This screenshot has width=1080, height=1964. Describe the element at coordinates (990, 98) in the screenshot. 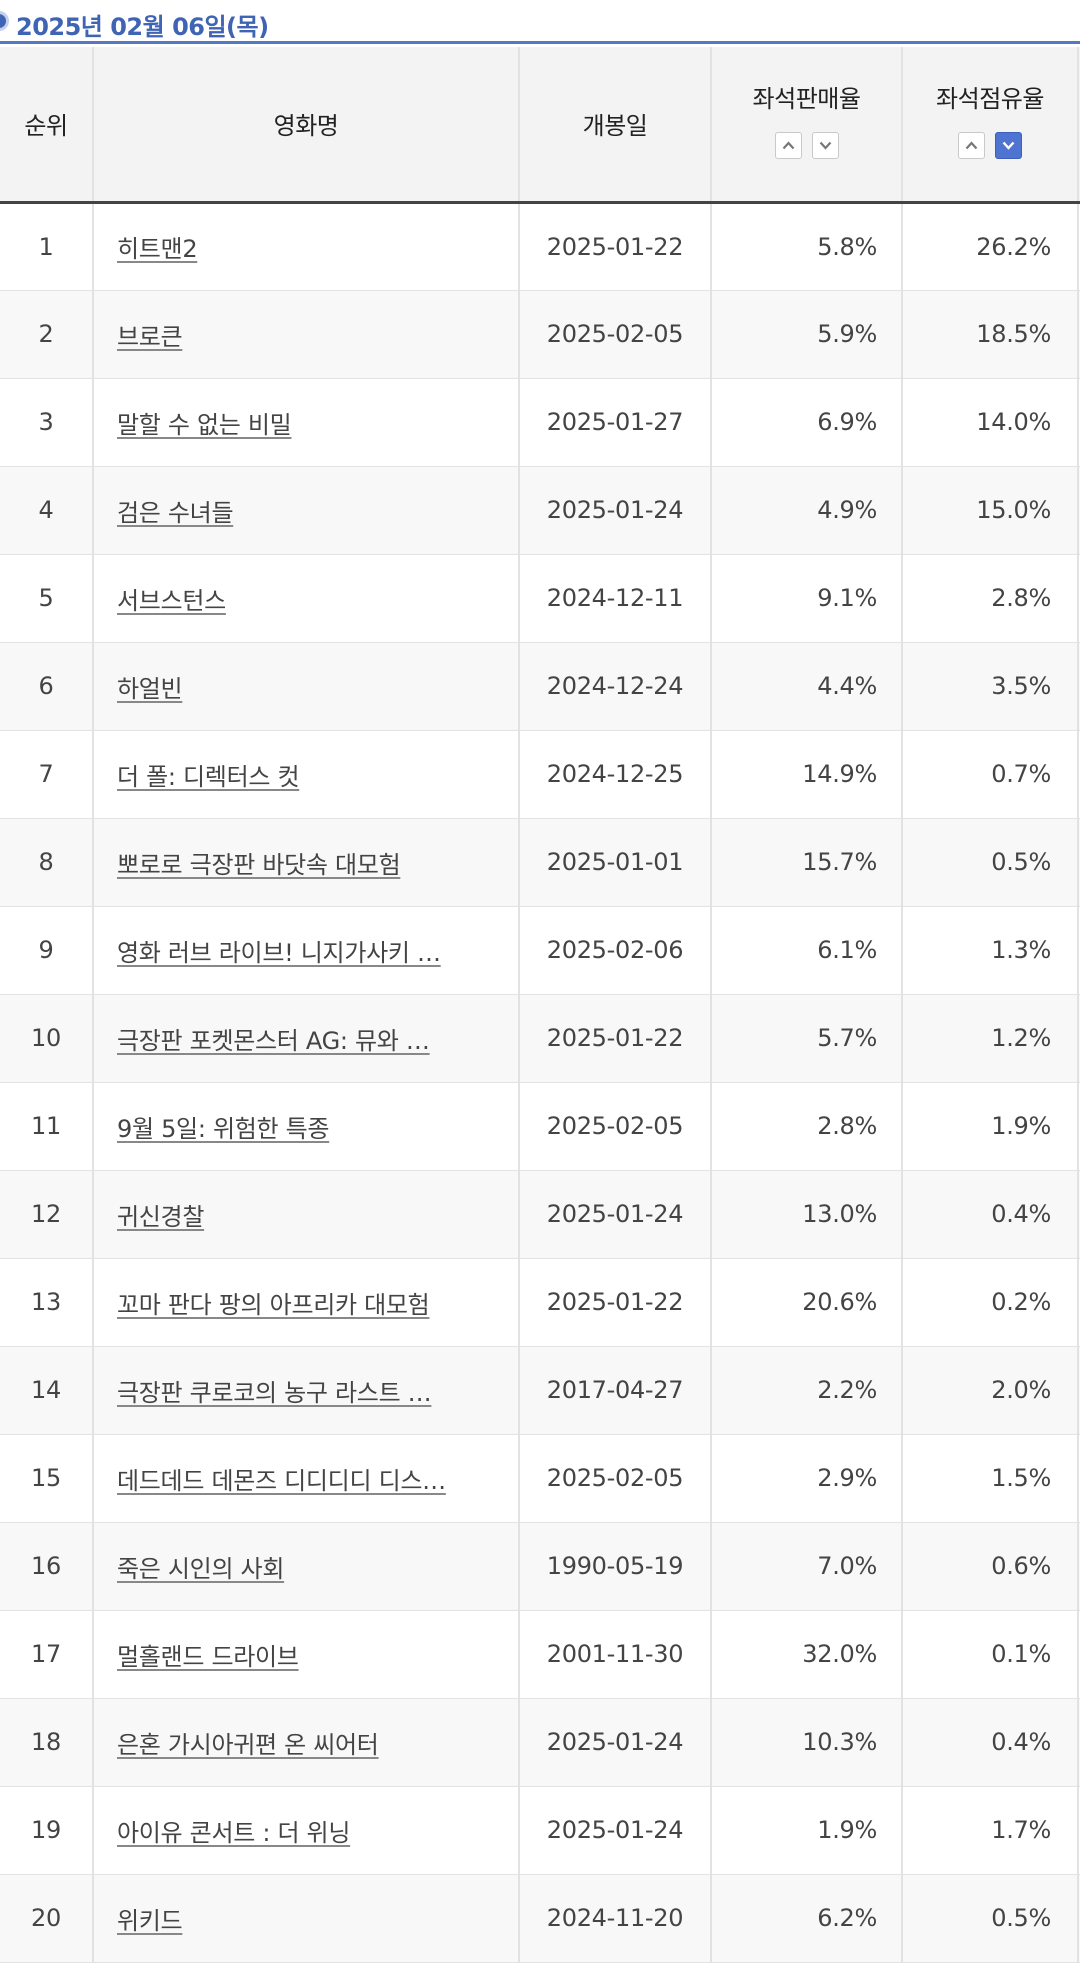

I see `column-header-seat-share-rate-label: 좌석점유율` at that location.